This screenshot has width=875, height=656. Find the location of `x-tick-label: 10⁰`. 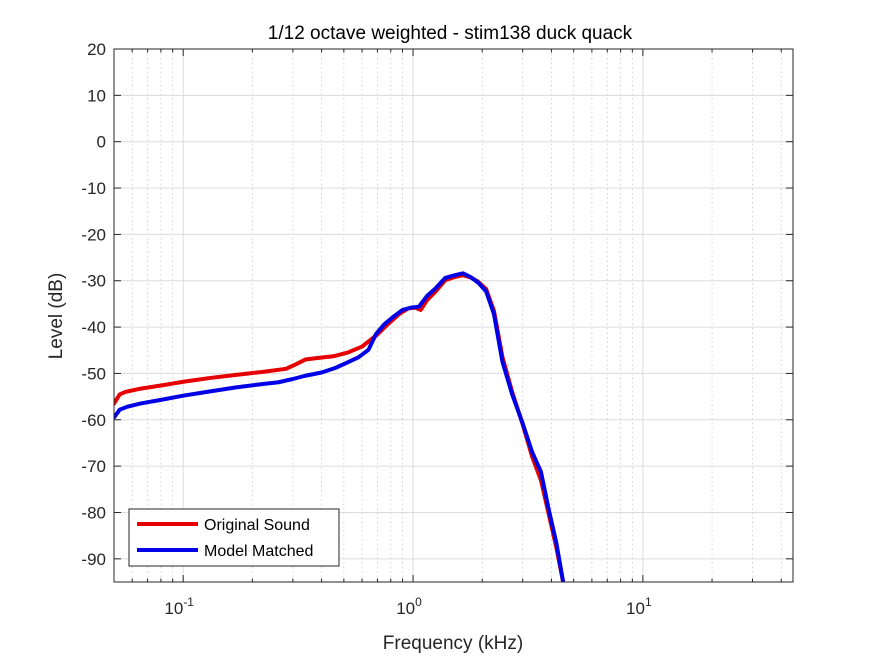

x-tick-label: 10⁰ is located at coordinates (409, 606).